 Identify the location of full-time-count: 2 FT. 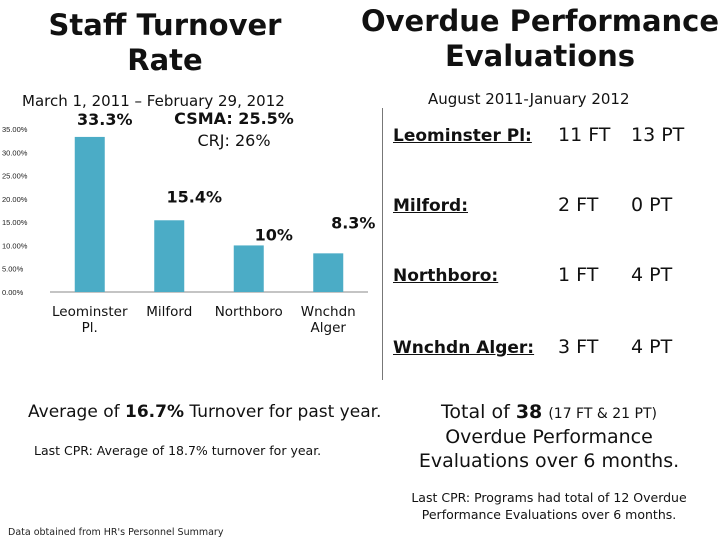
(578, 205).